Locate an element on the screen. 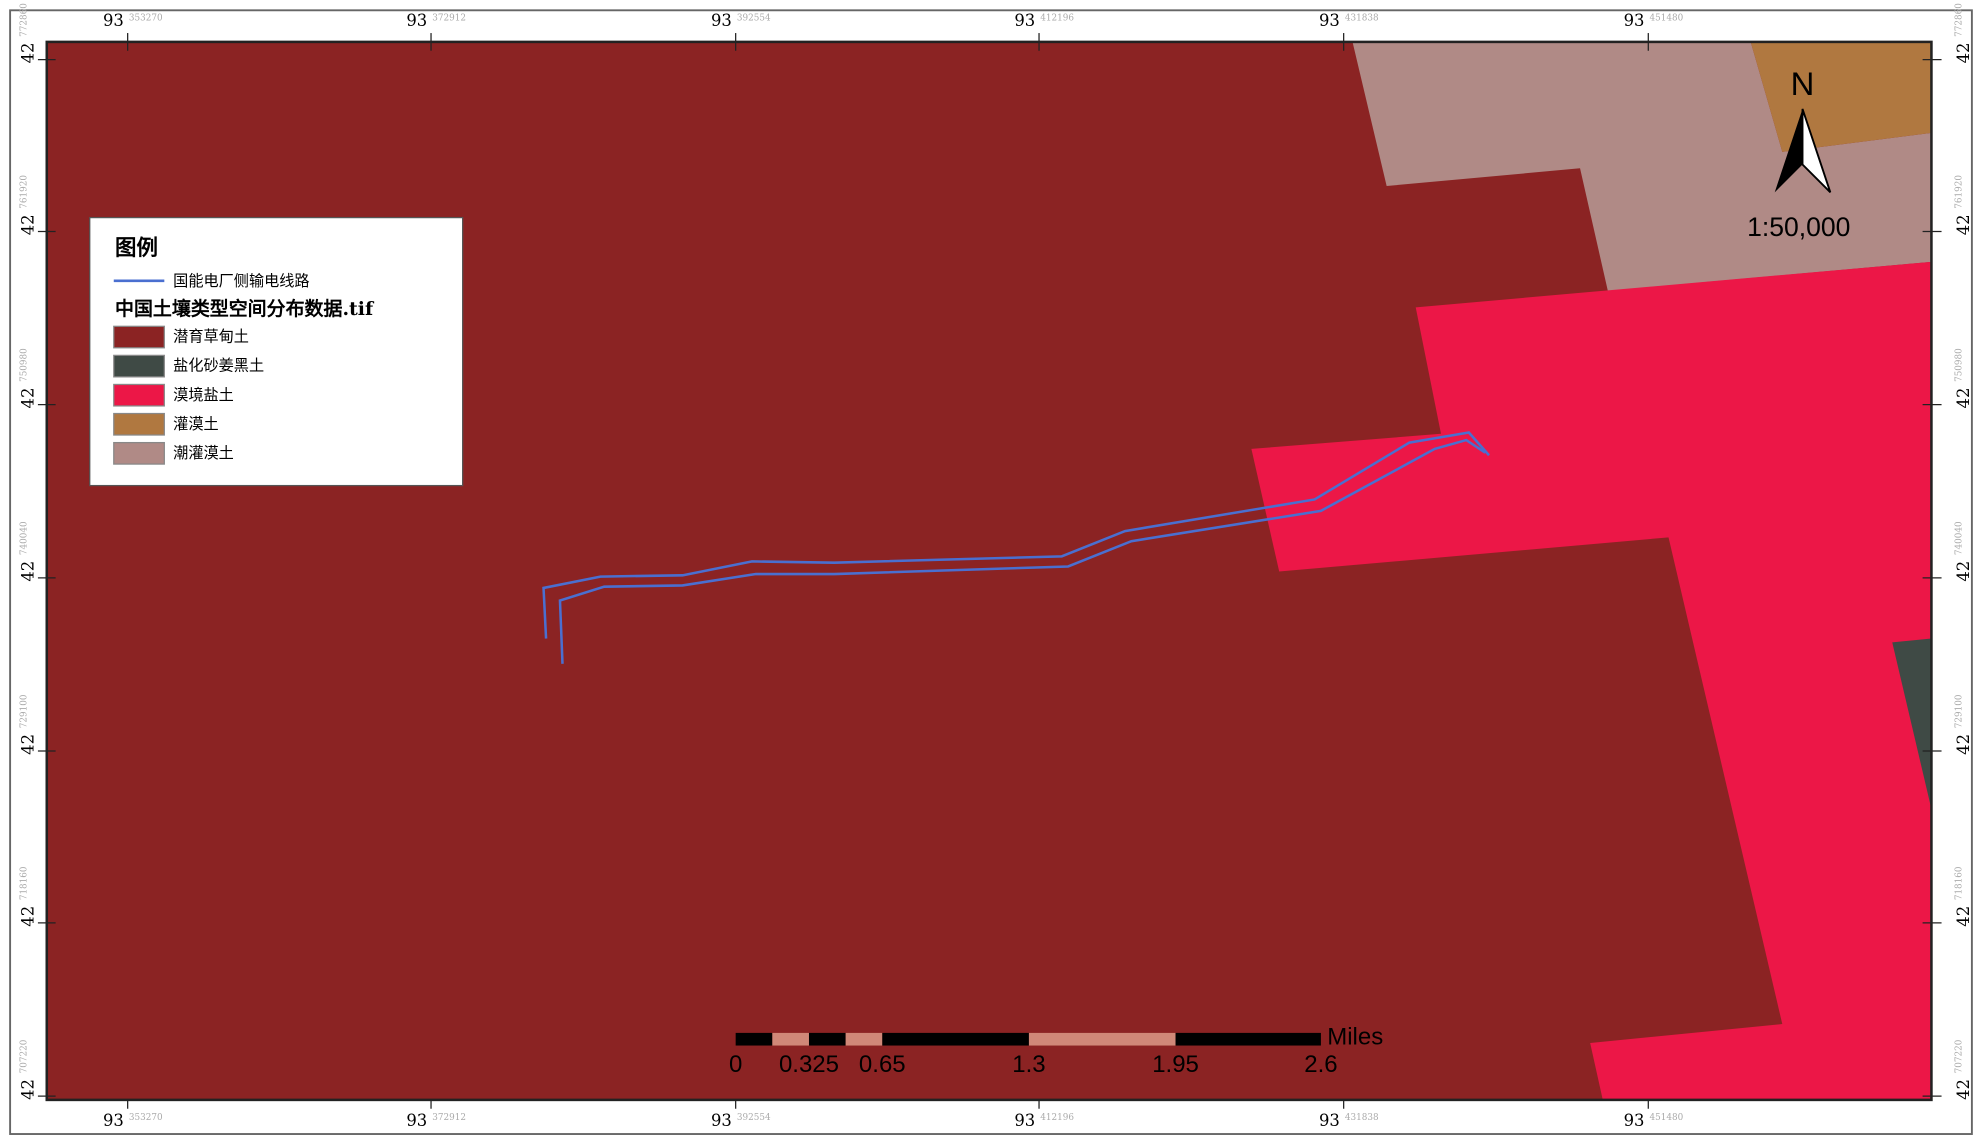 The image size is (1982, 1138). scale-label: 0 is located at coordinates (735, 1064).